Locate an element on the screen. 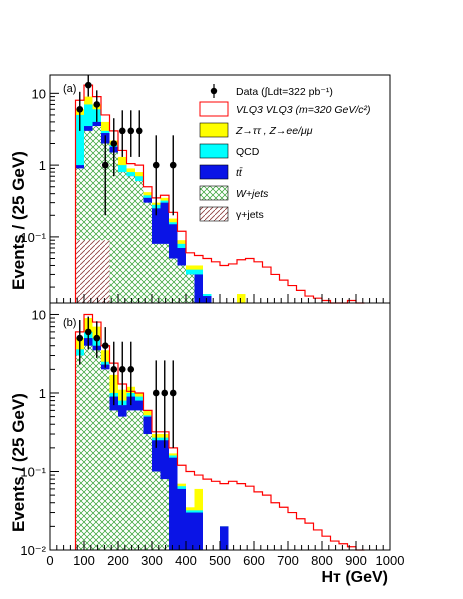 Image resolution: width=463 pixels, height=599 pixels. x-tick-label-8: 800 is located at coordinates (322, 560).